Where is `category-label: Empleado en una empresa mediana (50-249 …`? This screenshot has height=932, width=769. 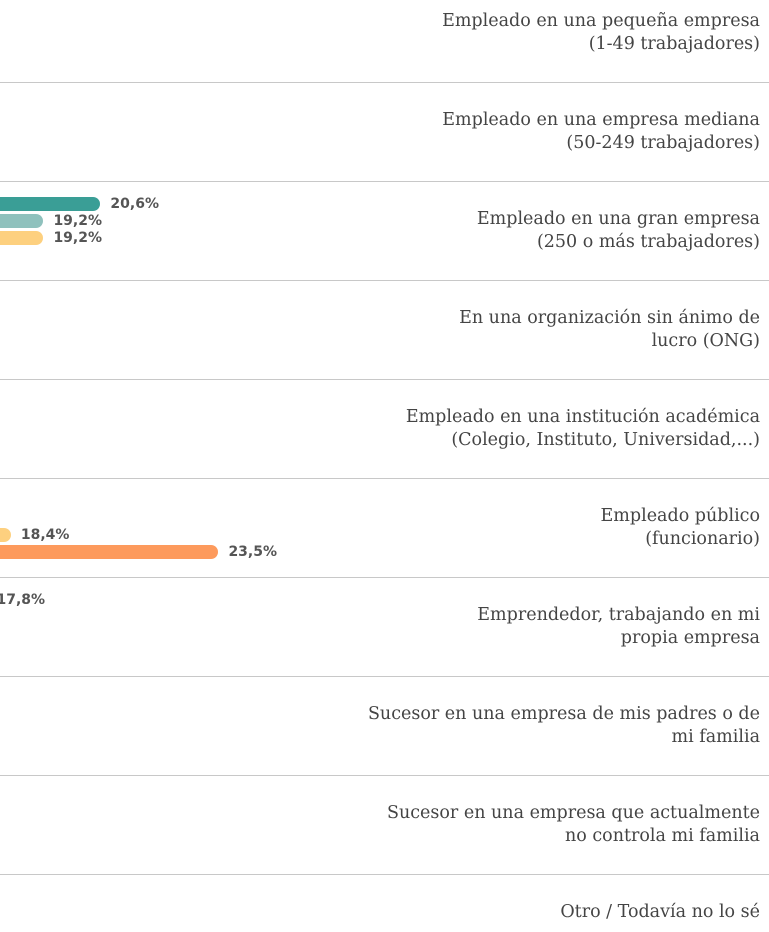
category-label: Empleado en una empresa mediana (50-249 … is located at coordinates (601, 131).